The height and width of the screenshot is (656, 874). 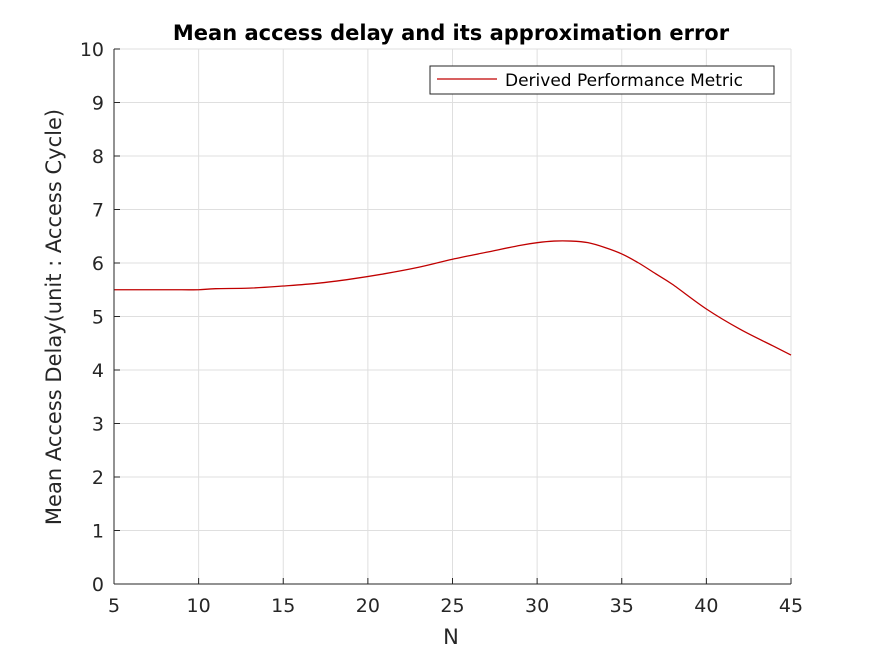 What do you see at coordinates (98, 425) in the screenshot?
I see `y-tick-label: 3` at bounding box center [98, 425].